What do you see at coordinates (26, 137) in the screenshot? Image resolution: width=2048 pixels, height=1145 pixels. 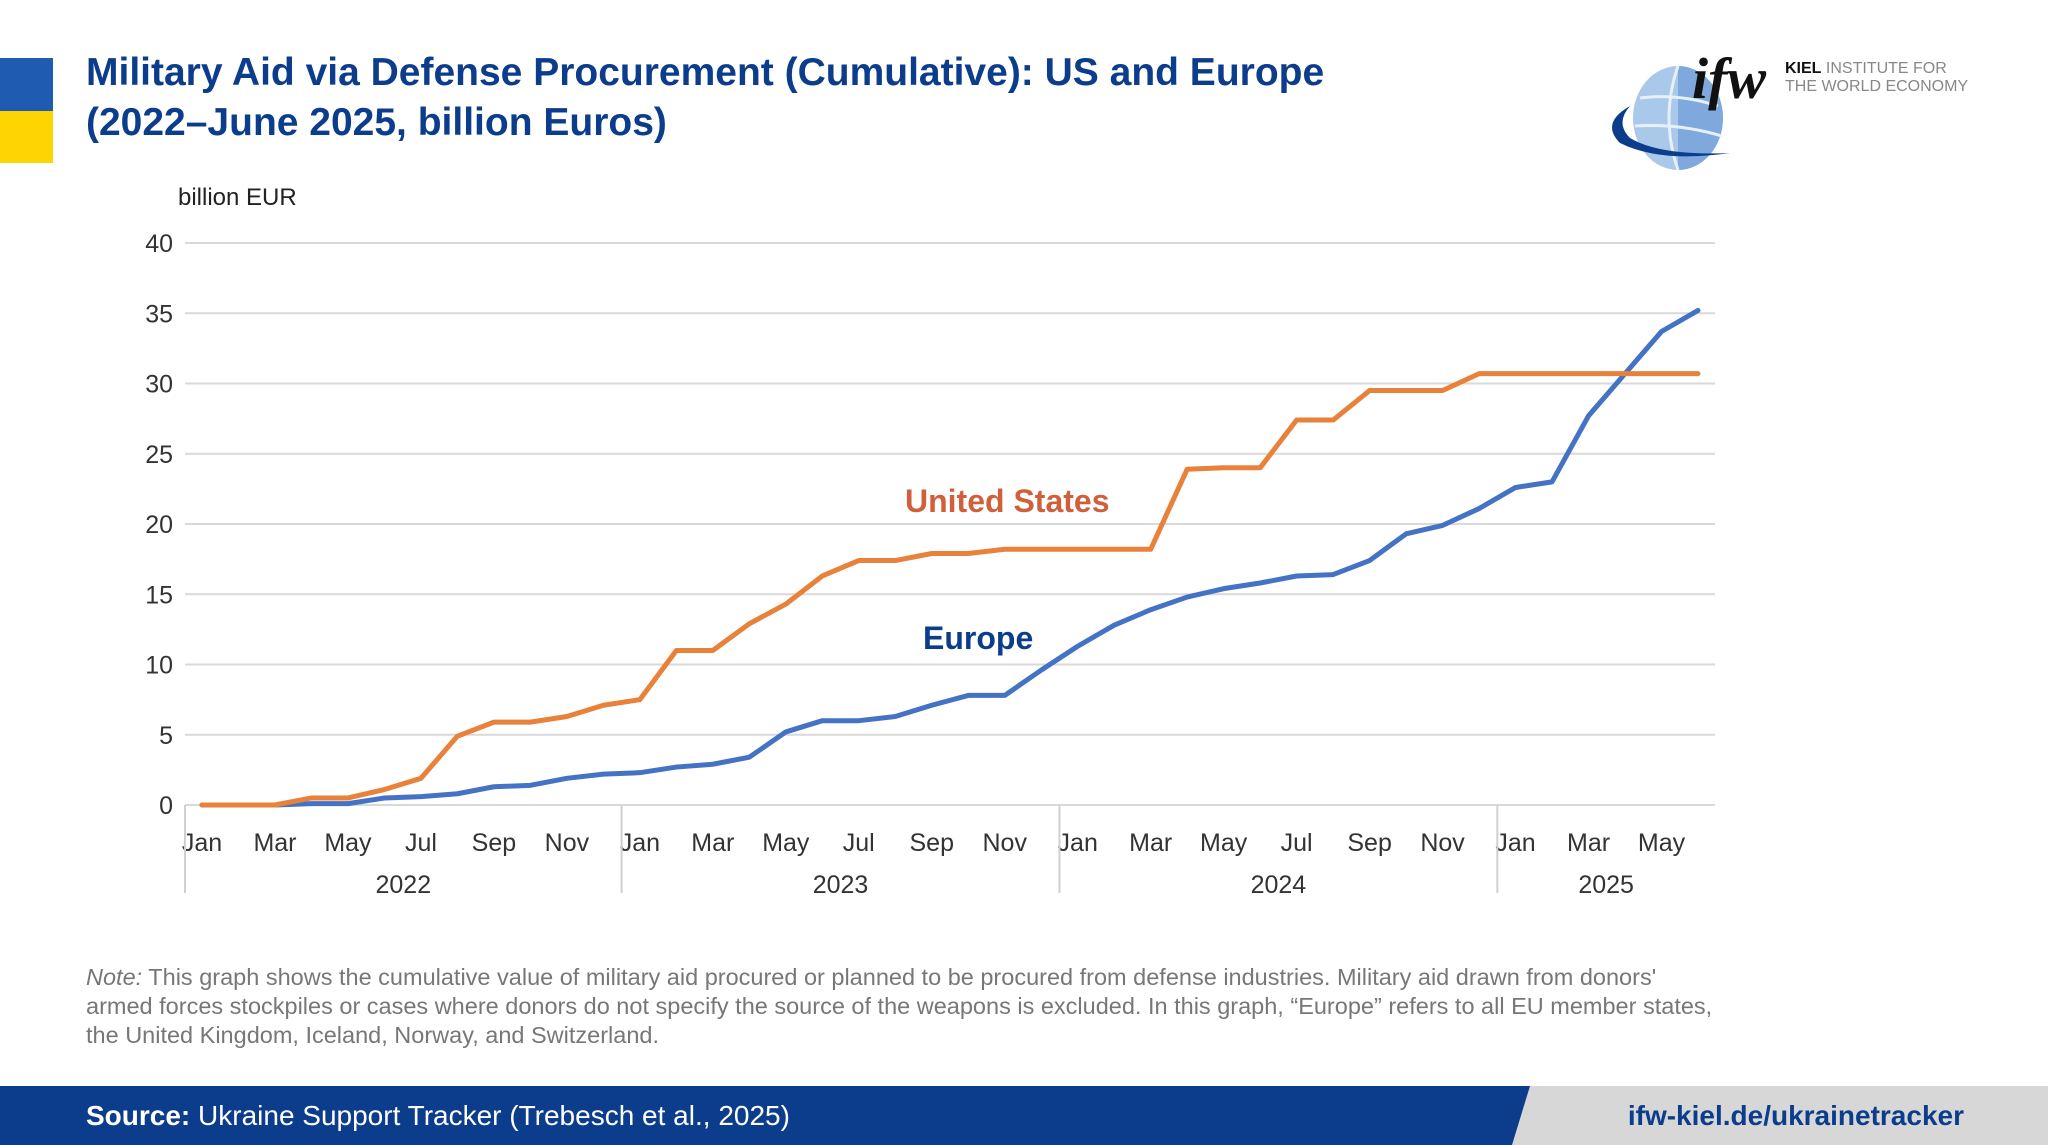 I see `flag-yellow` at bounding box center [26, 137].